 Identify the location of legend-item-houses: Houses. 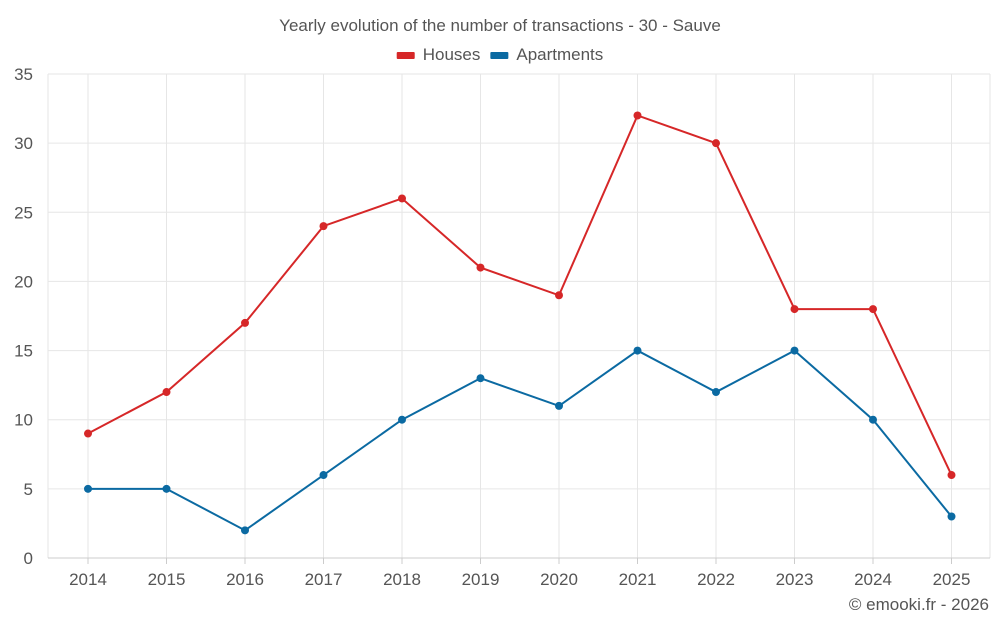
(438, 54).